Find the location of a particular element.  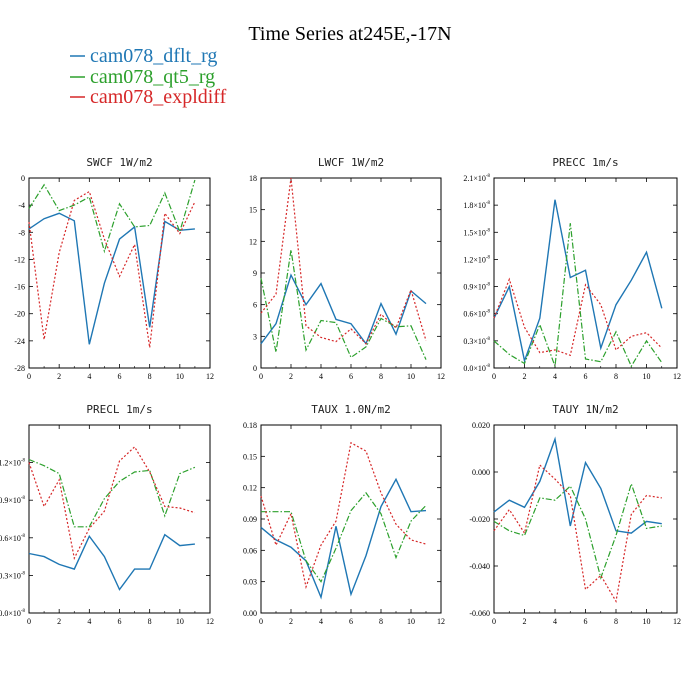

y-tick-label: 15 is located at coordinates (253, 210).